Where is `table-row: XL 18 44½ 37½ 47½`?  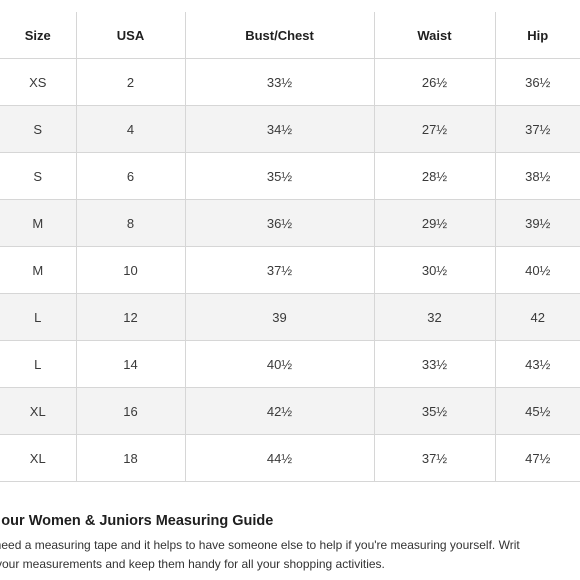 table-row: XL 18 44½ 37½ 47½ is located at coordinates (290, 458).